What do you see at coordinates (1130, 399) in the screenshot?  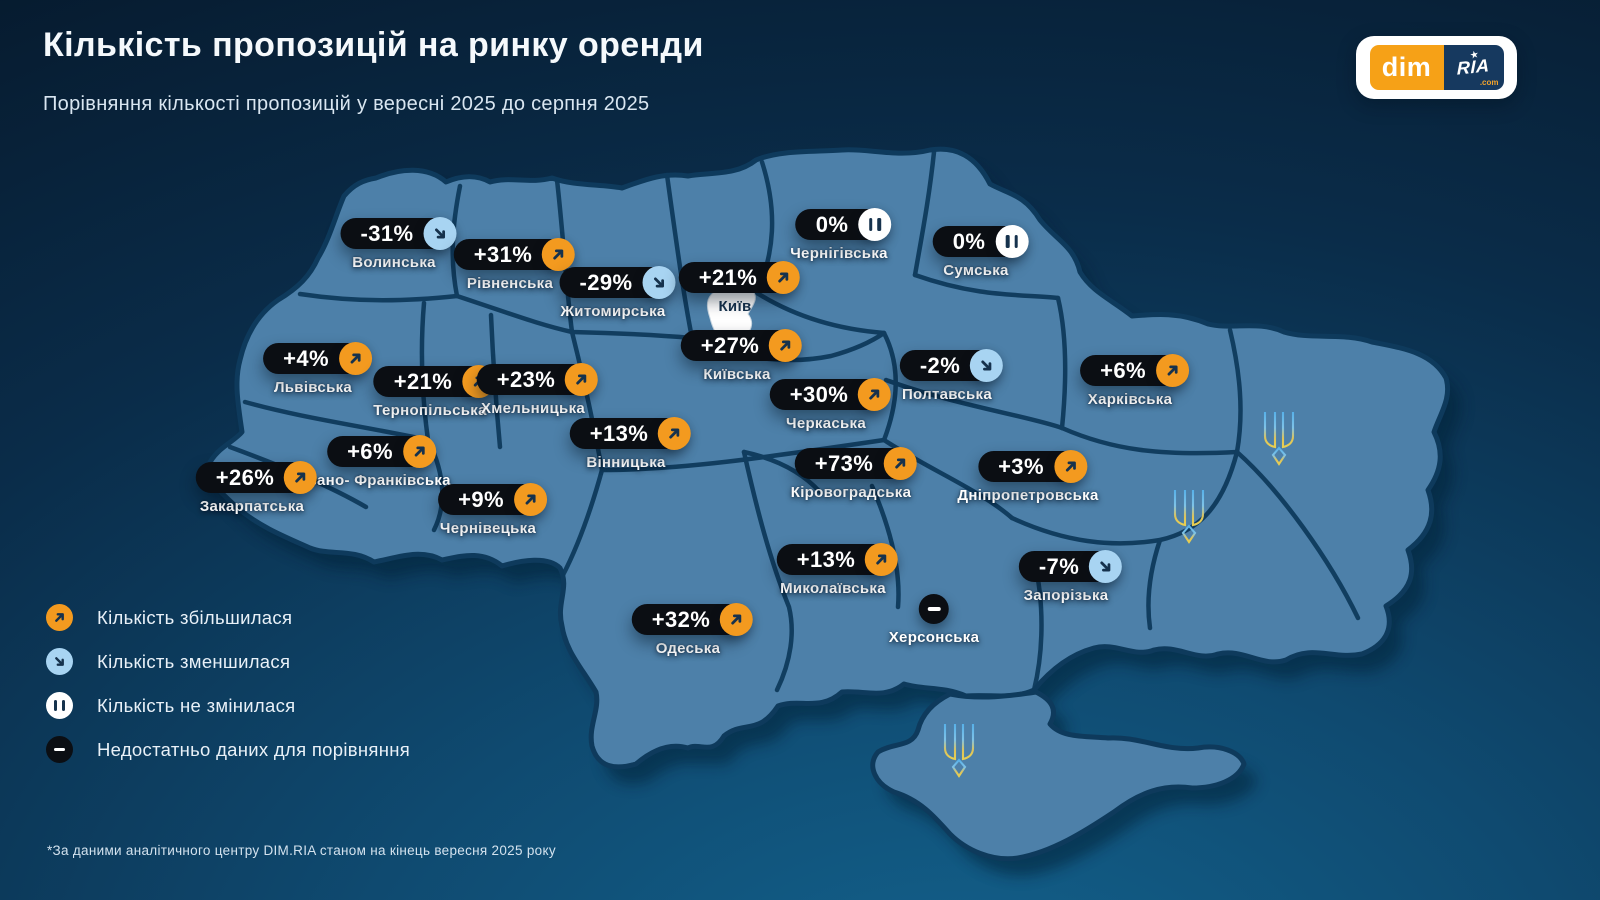 I see `region-label: Харківська` at bounding box center [1130, 399].